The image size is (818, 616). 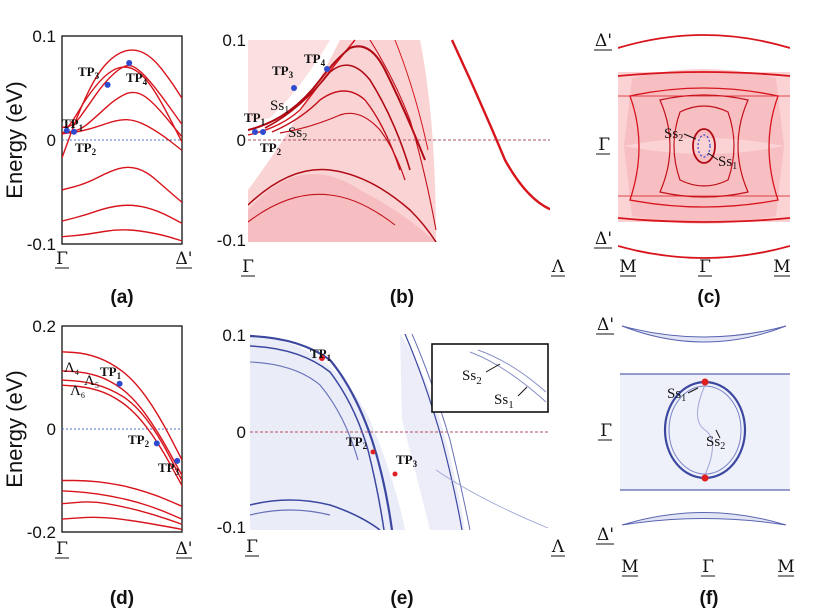 I want to click on panel-c-xtick-gamma: Γ, so click(x=705, y=267).